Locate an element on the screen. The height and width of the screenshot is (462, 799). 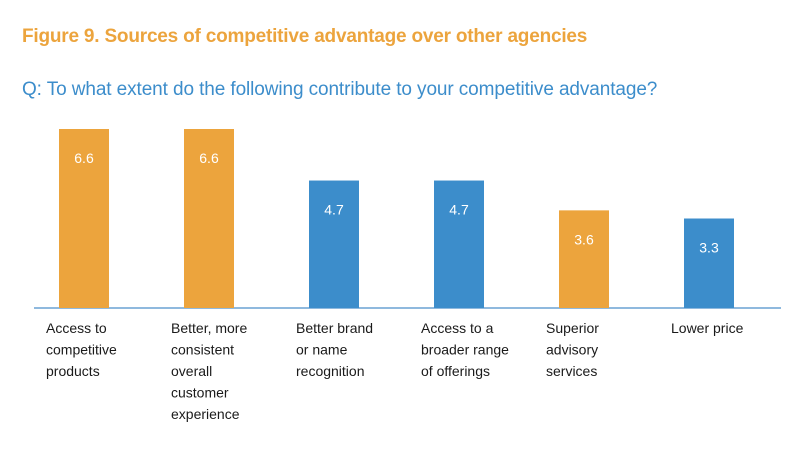
category-label-0: Access to competitive products is located at coordinates (81, 349).